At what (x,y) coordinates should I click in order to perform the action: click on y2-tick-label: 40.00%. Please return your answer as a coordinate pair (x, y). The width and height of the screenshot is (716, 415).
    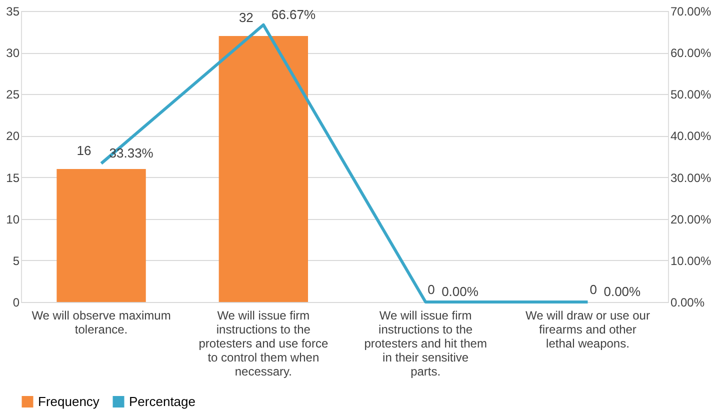
    Looking at the image, I should click on (691, 136).